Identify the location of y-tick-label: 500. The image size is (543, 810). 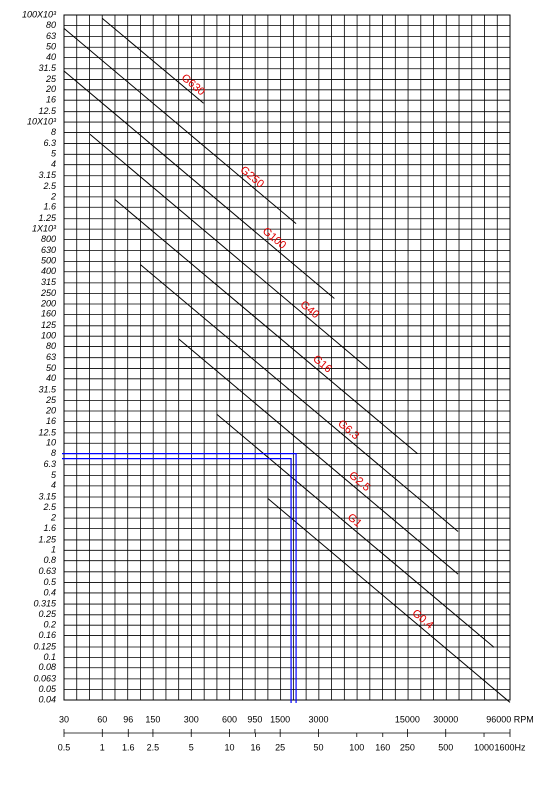
(48, 261).